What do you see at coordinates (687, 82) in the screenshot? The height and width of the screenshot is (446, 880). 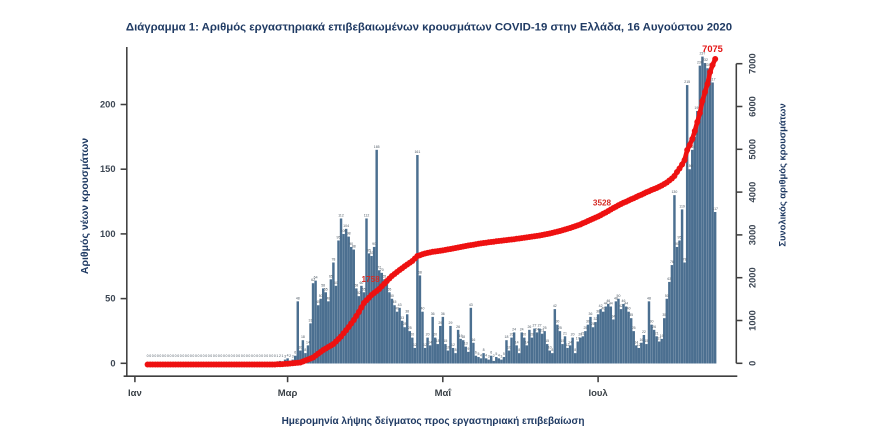 I see `svg-text: 215` at bounding box center [687, 82].